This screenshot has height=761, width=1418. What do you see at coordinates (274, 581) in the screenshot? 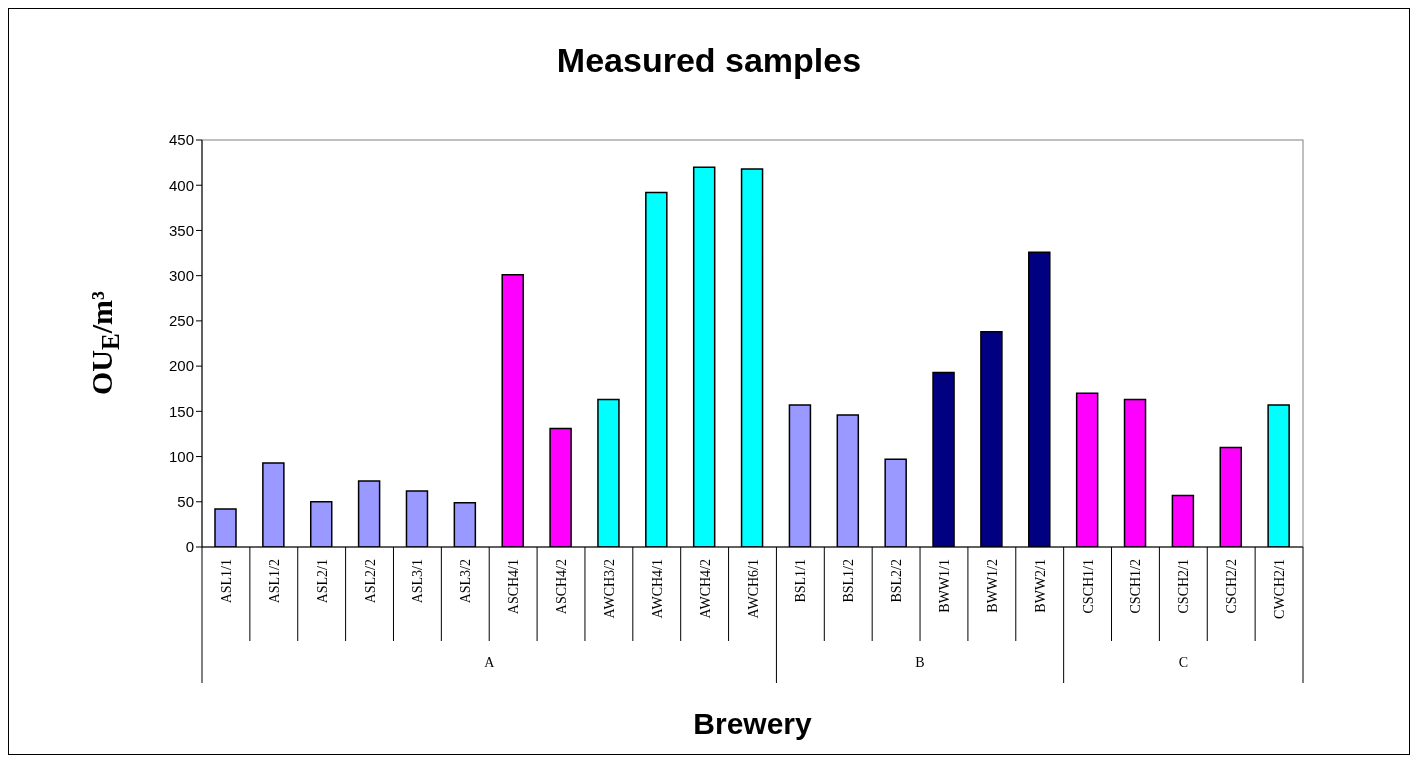
I see `x-tick-label: ASL1/2` at bounding box center [274, 581].